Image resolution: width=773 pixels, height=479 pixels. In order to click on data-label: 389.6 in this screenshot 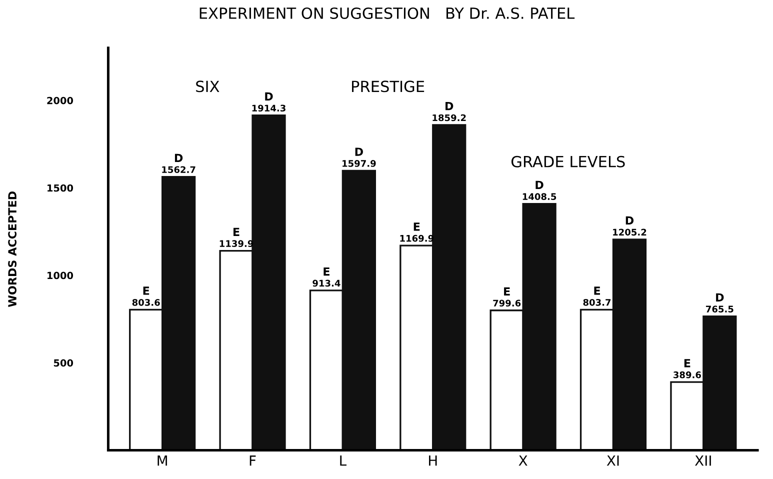, I will do `click(687, 374)`.